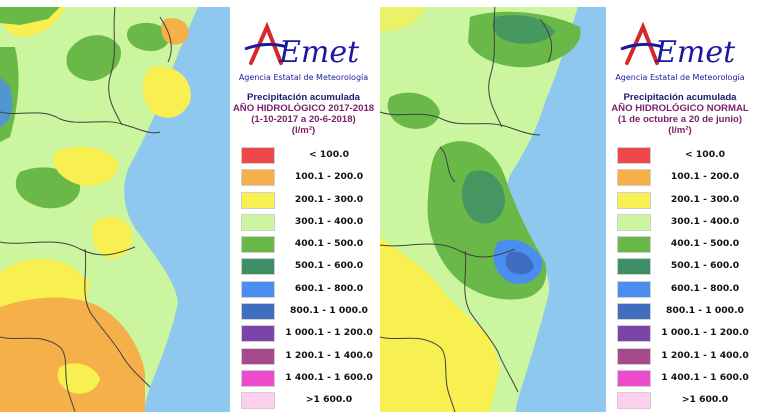 The height and width of the screenshot is (418, 761). What do you see at coordinates (303, 119) in the screenshot?
I see `title-line-3: (1-10-2017 a 20-6-2018)` at bounding box center [303, 119].